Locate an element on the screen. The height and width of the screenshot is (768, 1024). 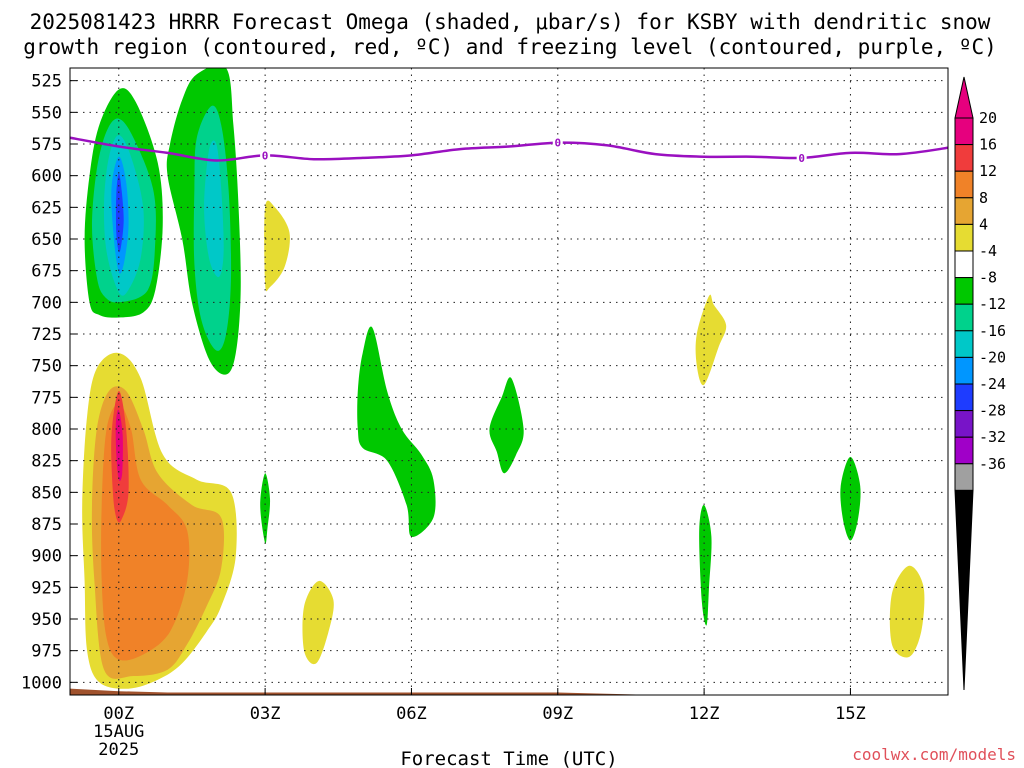
colorbar-label: 20 is located at coordinates (988, 118).